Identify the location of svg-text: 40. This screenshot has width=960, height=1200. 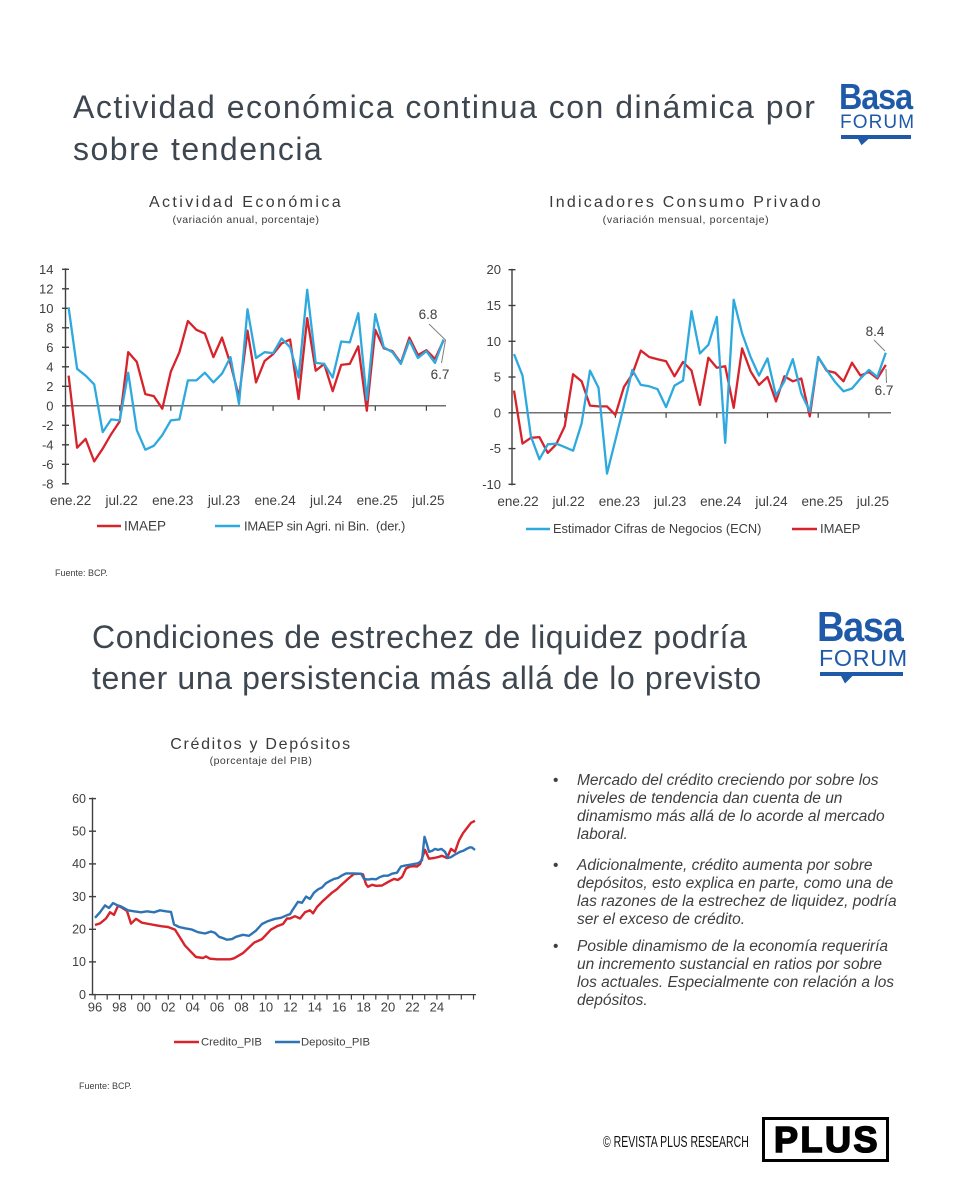
(79, 864).